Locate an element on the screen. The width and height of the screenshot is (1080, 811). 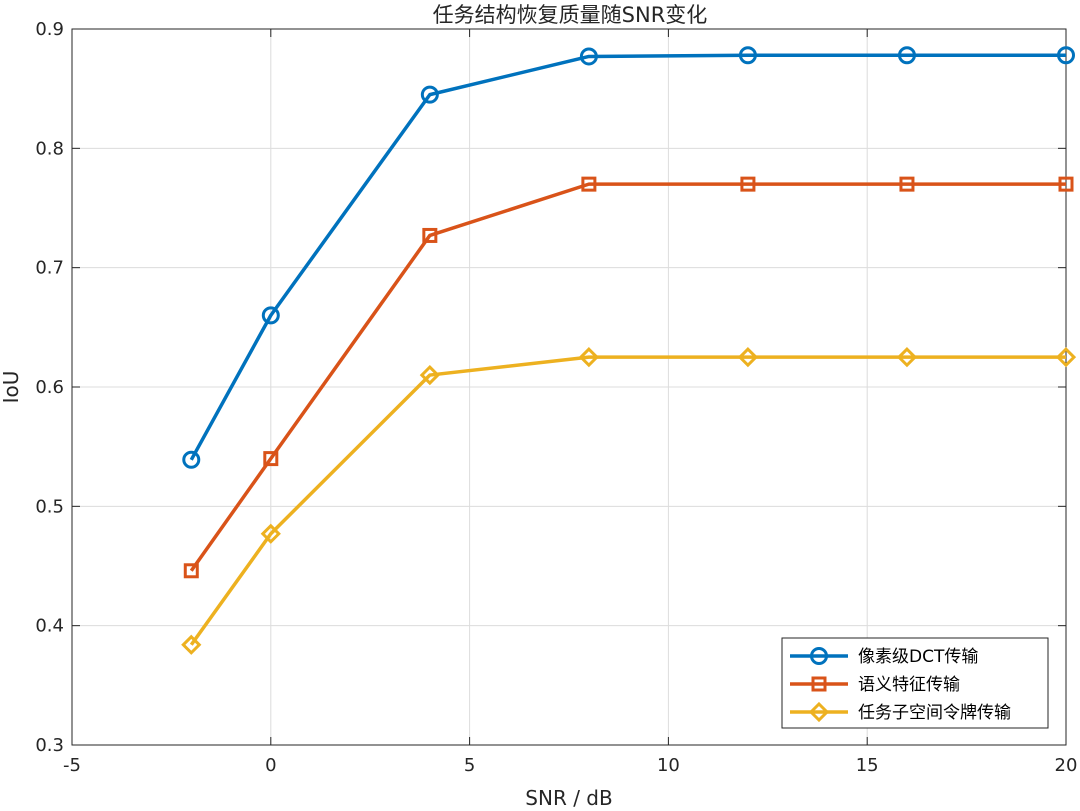
x-tick-label: -5 is located at coordinates (72, 765).